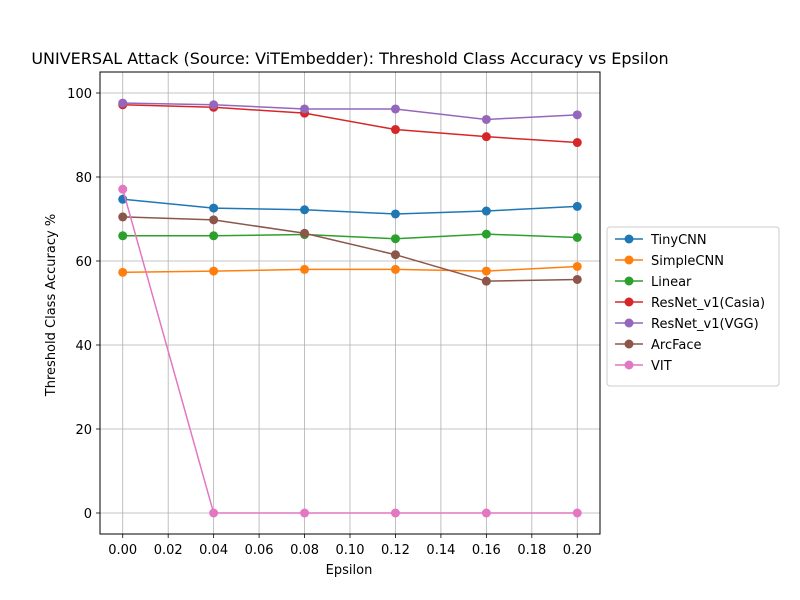  I want to click on x-tick-label: 0.08, so click(304, 550).